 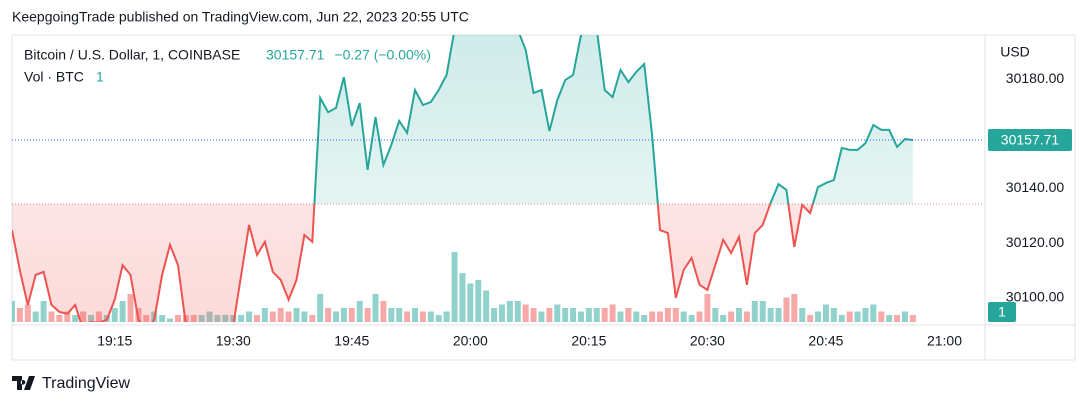 What do you see at coordinates (1035, 242) in the screenshot?
I see `y-tick-label: 30120.00` at bounding box center [1035, 242].